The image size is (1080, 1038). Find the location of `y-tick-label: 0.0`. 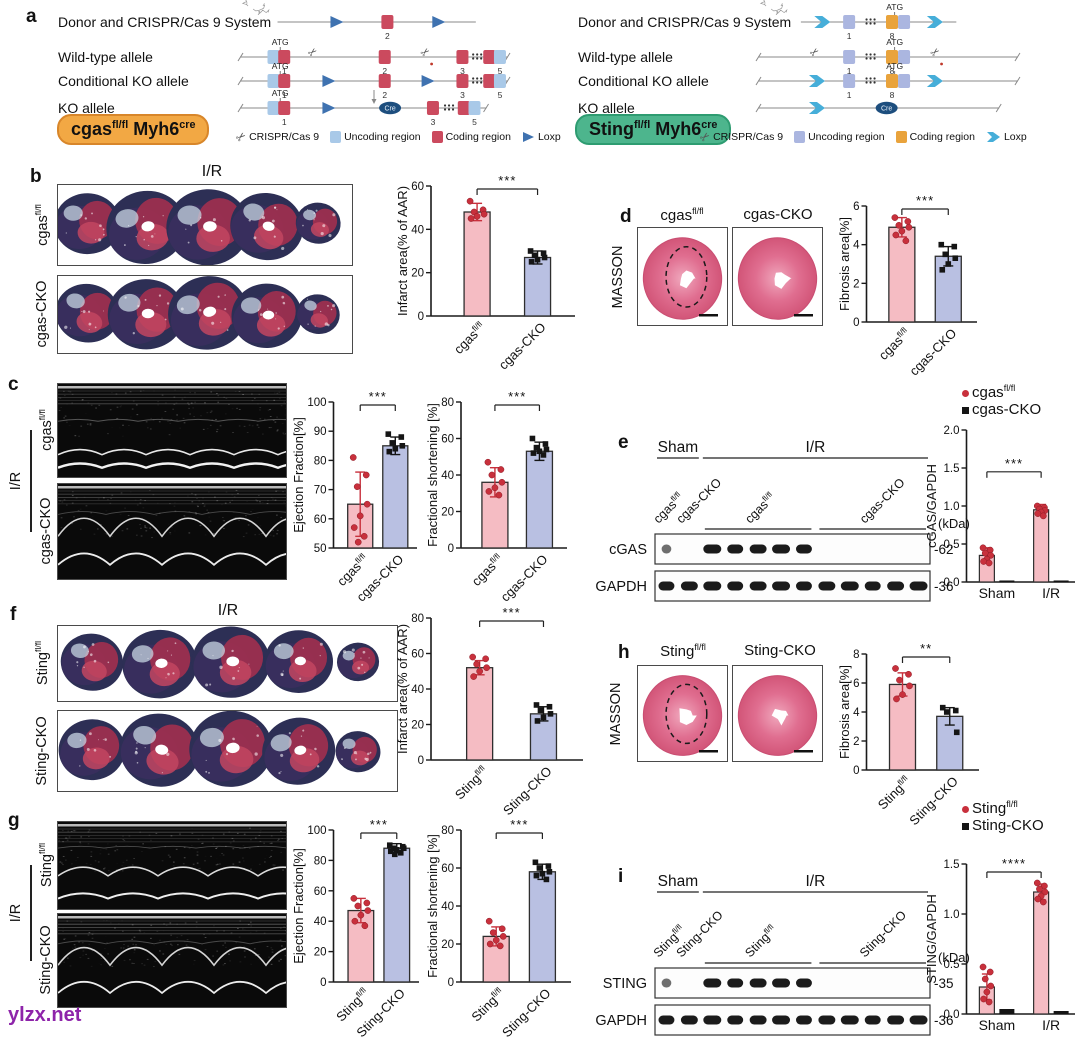

y-tick-label: 0.0 is located at coordinates (952, 1015).